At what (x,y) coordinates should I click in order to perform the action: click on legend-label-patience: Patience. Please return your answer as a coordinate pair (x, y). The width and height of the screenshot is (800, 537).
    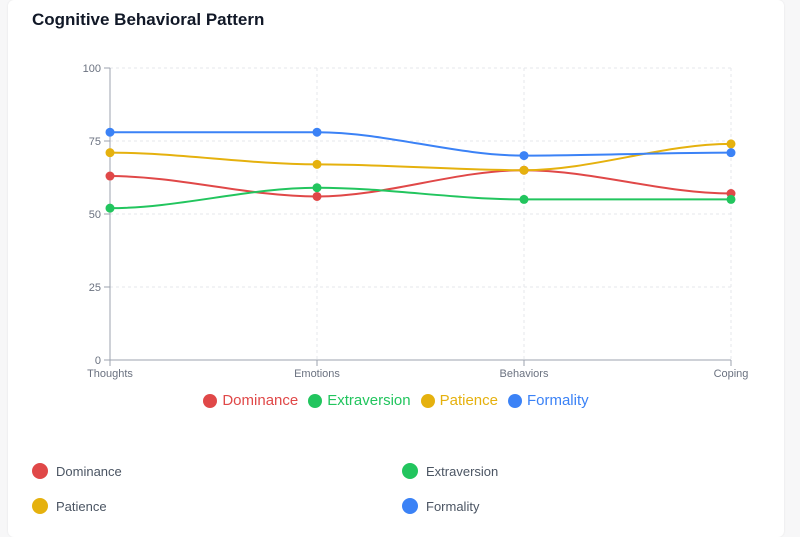
    Looking at the image, I should click on (468, 400).